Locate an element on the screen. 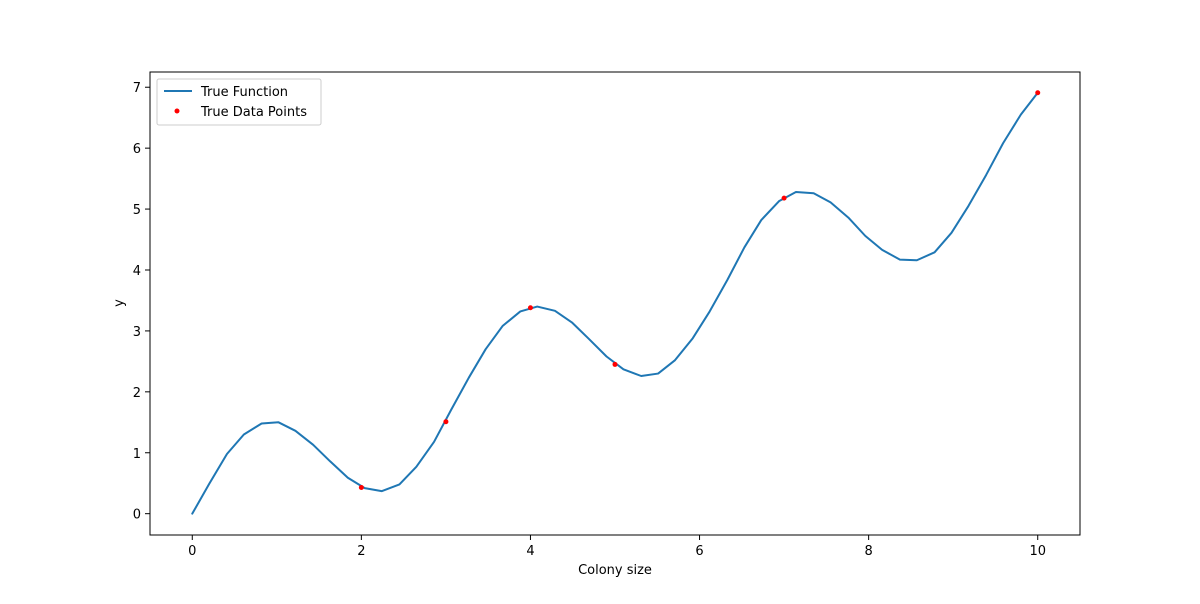 The height and width of the screenshot is (604, 1200). y-tick-label: 6 is located at coordinates (137, 149).